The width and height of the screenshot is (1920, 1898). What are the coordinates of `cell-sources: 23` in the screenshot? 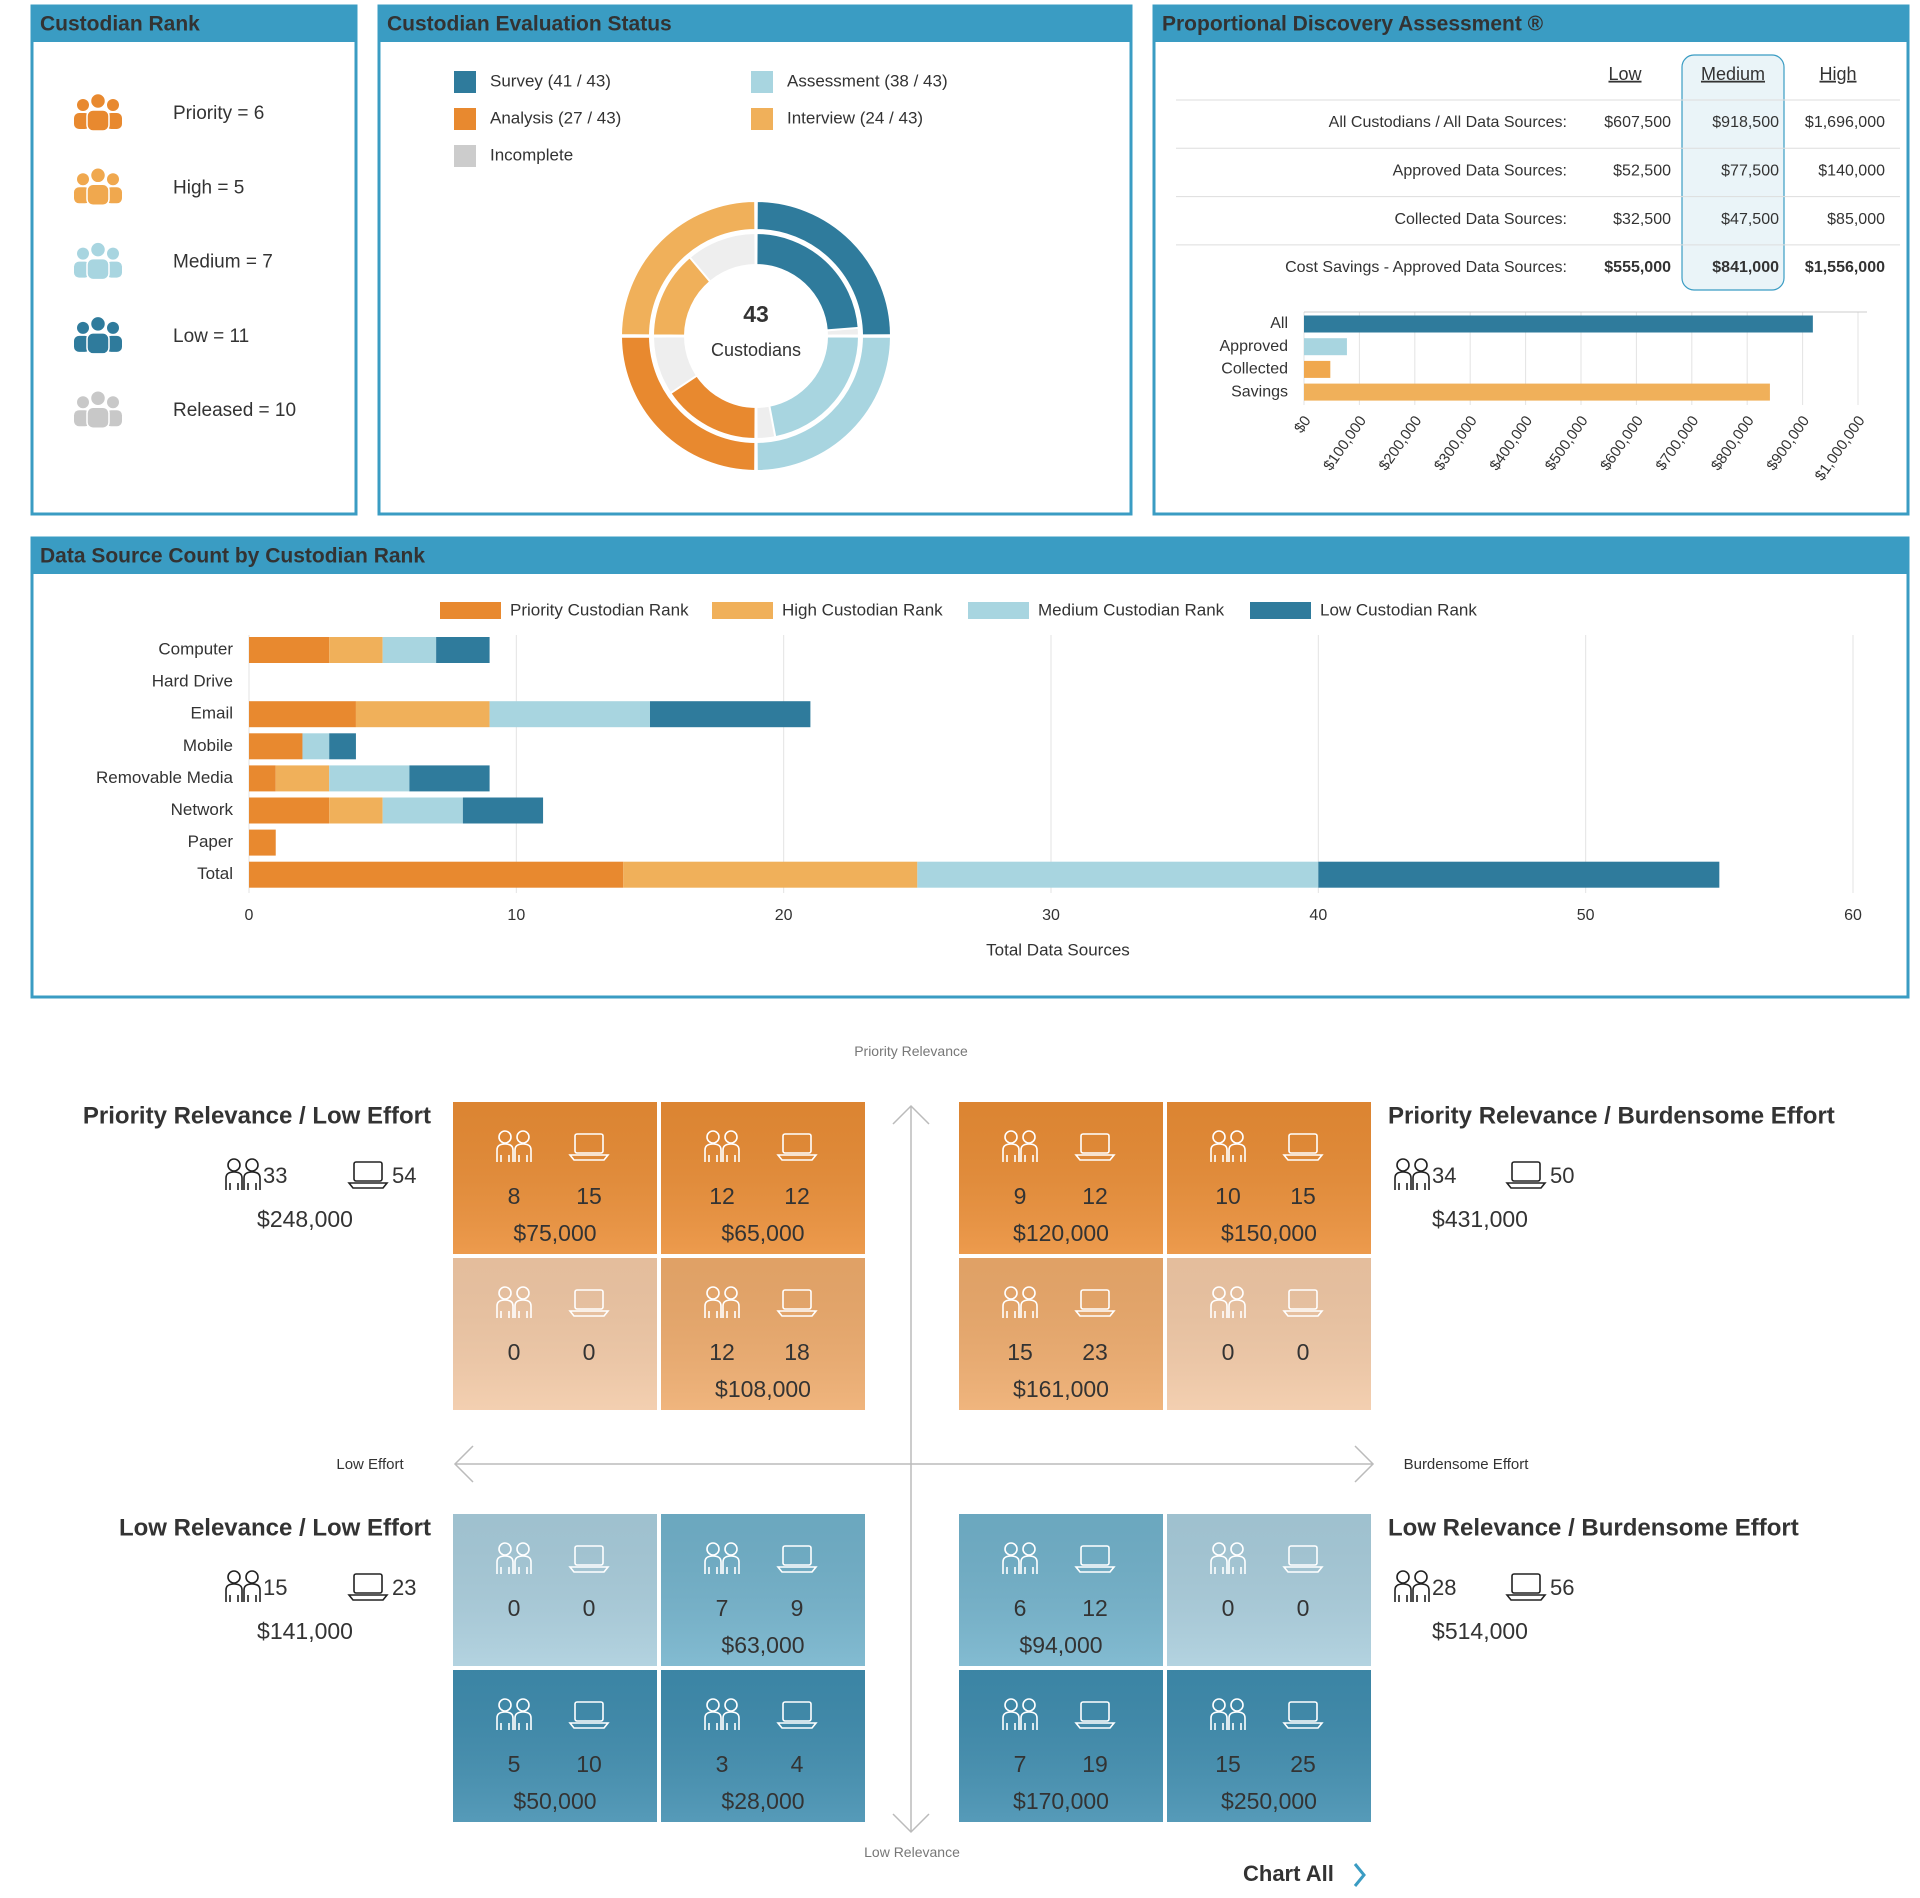 It's located at (1095, 1352).